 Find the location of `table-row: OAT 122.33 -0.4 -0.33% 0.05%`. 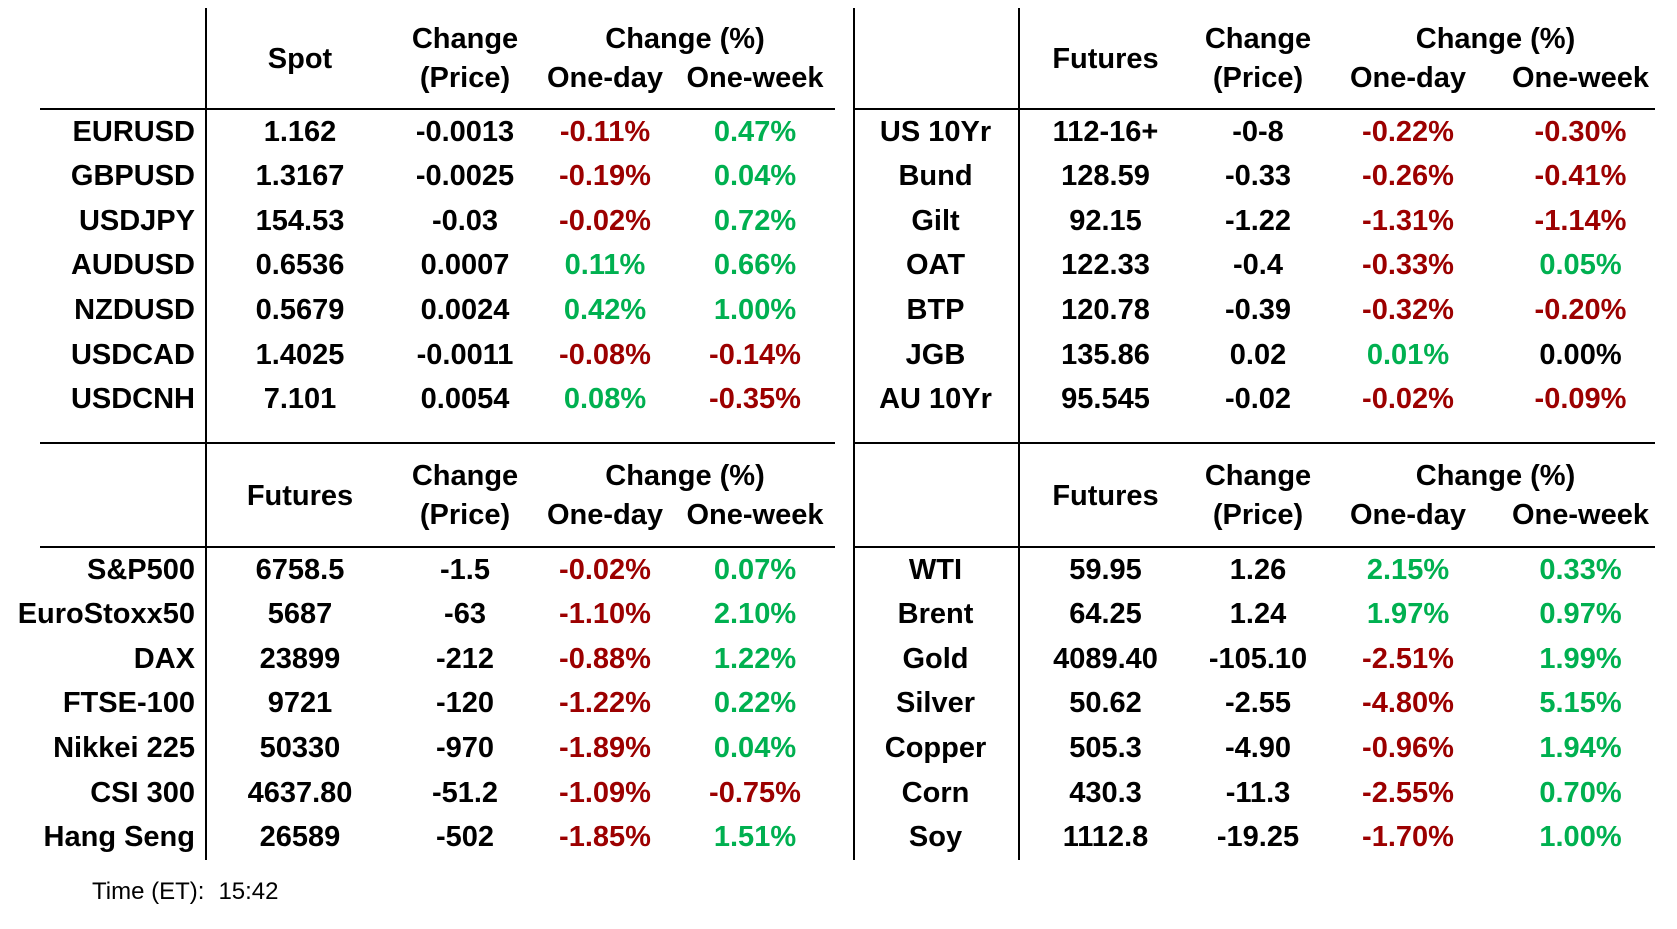

table-row: OAT 122.33 -0.4 -0.33% 0.05% is located at coordinates (1260, 266).